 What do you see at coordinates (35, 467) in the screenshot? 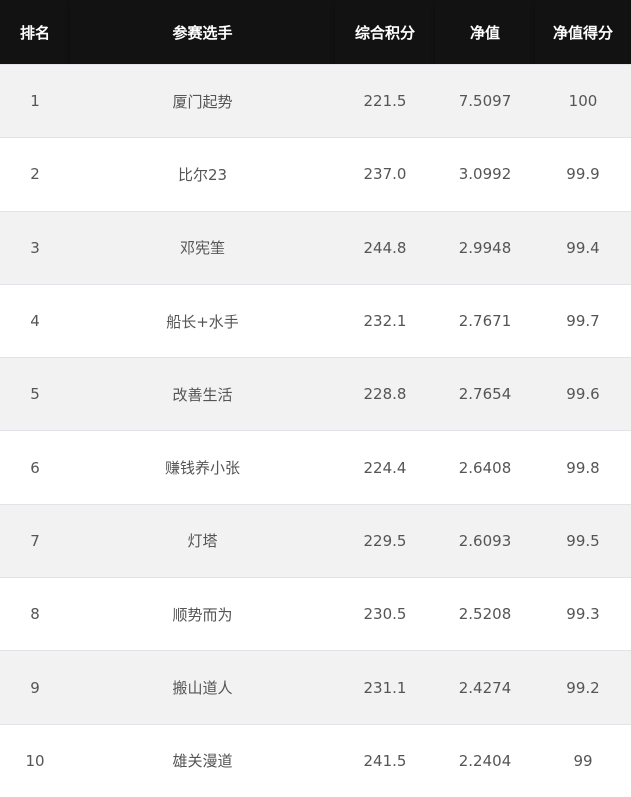
I see `cell-rank: 6` at bounding box center [35, 467].